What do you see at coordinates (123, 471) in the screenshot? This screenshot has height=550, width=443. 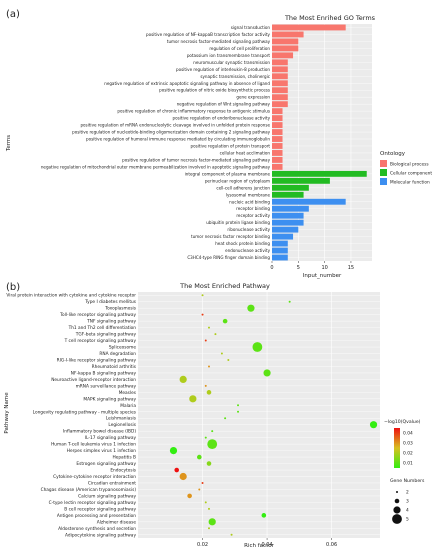 I see `pathway-label: Endocytosis` at bounding box center [123, 471].